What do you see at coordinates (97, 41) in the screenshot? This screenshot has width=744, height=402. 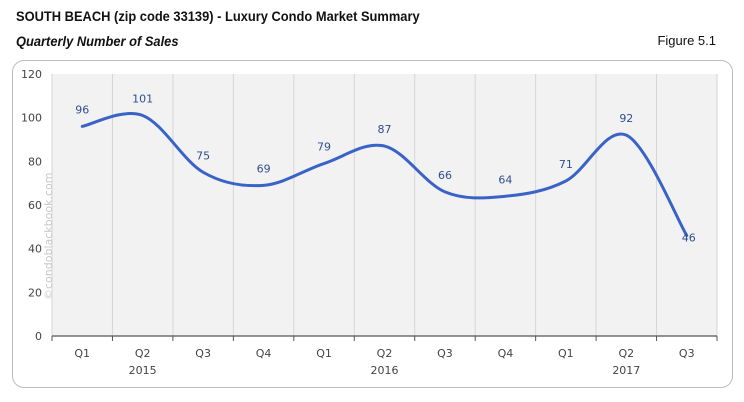 I see `chart-subtitle: Quarterly Number of Sales` at bounding box center [97, 41].